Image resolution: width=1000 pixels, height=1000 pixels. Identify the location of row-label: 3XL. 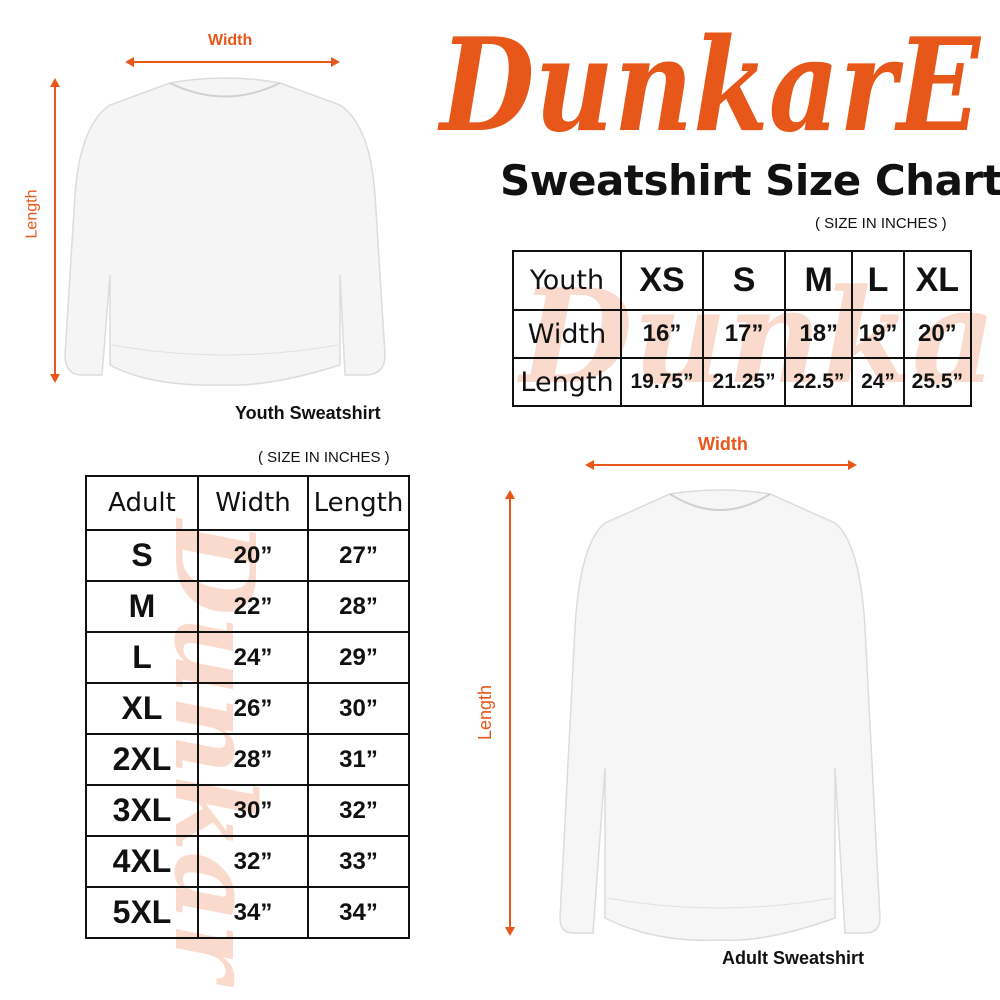
(142, 810).